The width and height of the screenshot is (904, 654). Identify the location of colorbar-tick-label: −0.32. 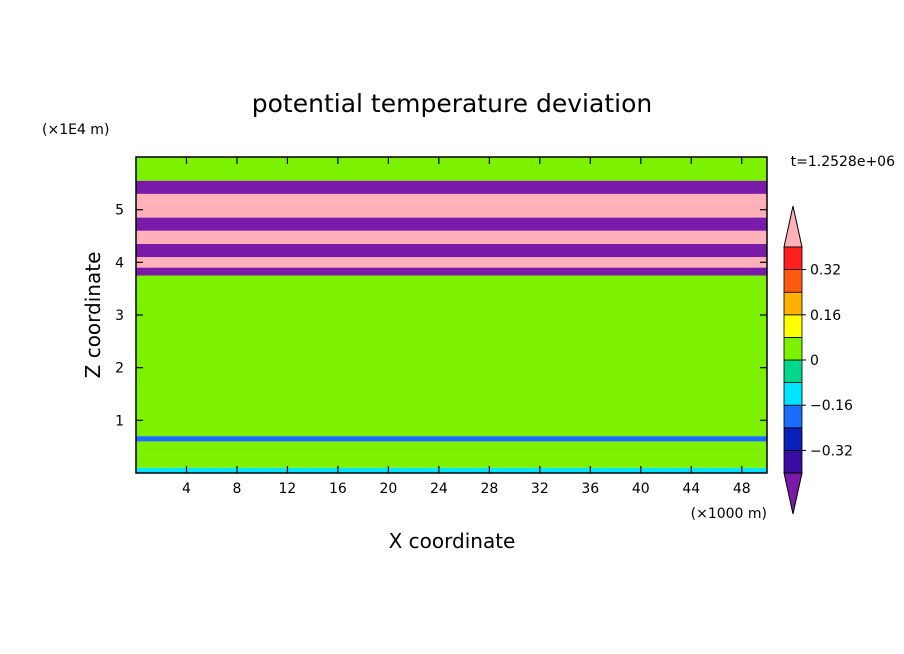
(831, 451).